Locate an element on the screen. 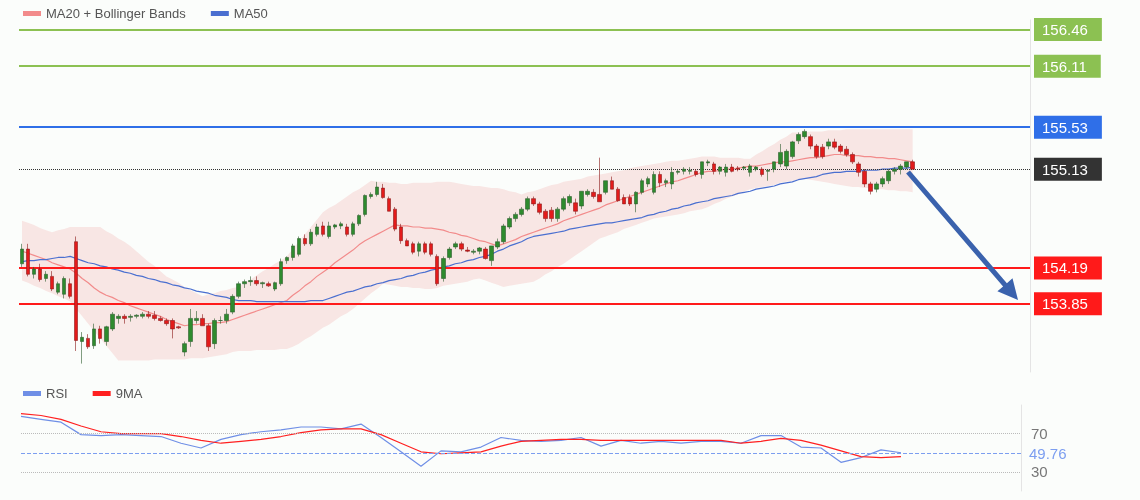 This screenshot has width=1140, height=500. y-tick-label: 70 is located at coordinates (1039, 434).